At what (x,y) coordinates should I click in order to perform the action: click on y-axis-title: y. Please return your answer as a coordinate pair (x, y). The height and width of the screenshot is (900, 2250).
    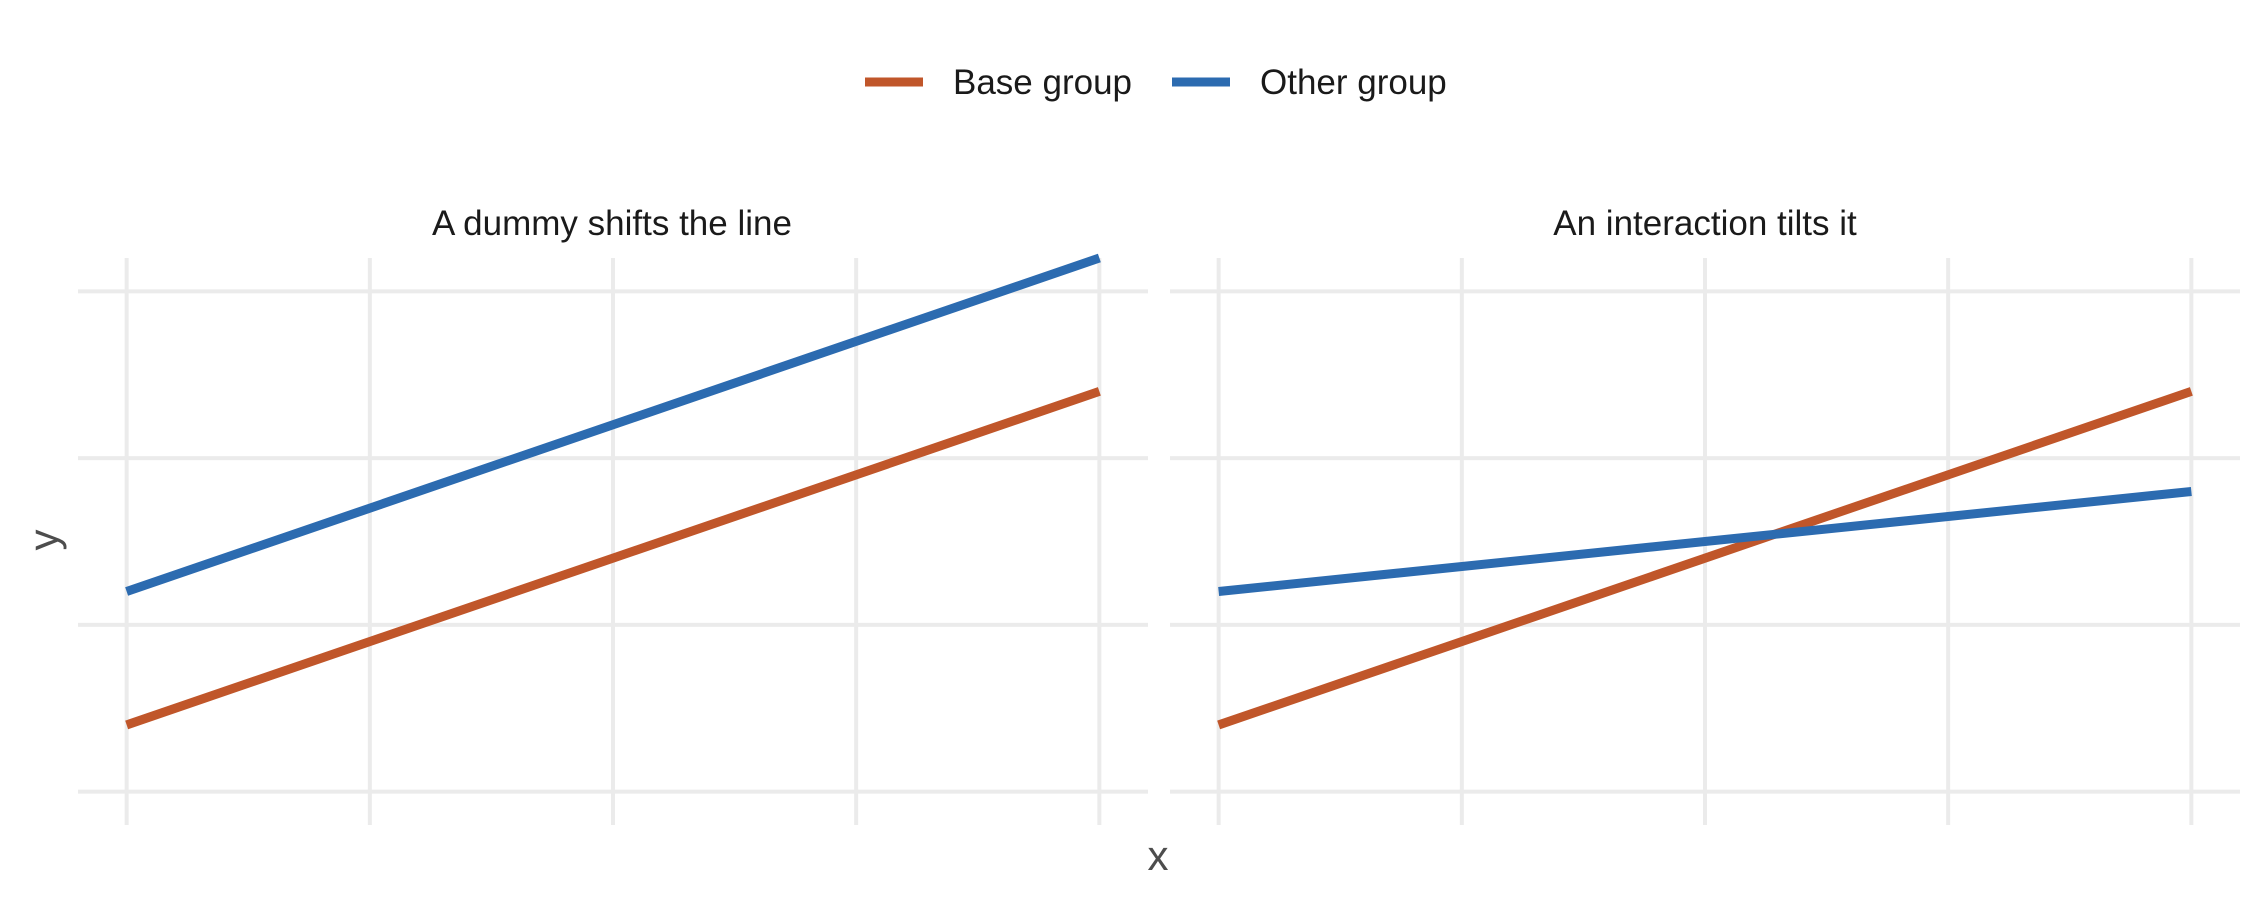
    Looking at the image, I should click on (43, 540).